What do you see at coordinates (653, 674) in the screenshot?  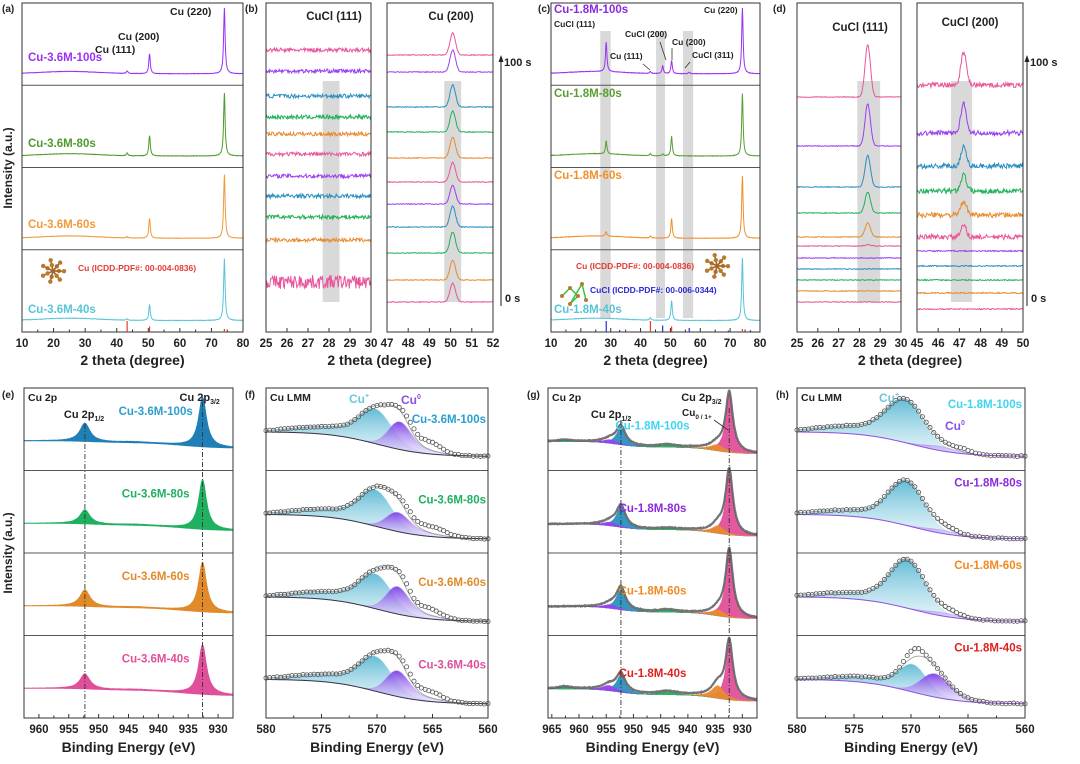 I see `series-label: Cu-1.8M-40s` at bounding box center [653, 674].